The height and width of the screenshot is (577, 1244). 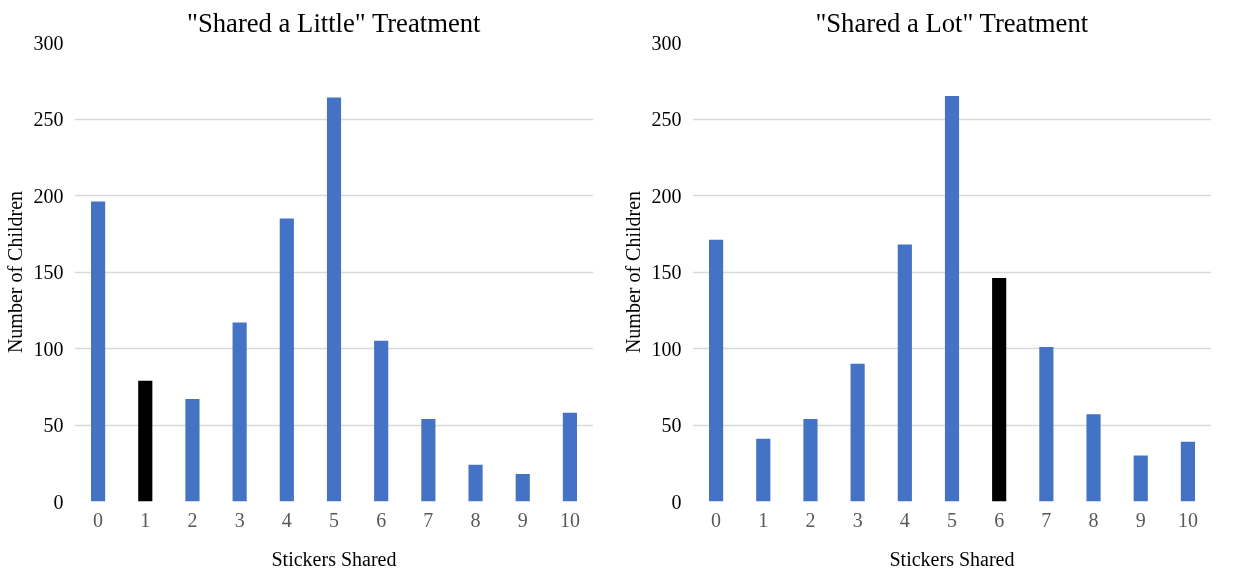 I want to click on chart-title: "Shared a Little" Treatment, so click(x=334, y=22).